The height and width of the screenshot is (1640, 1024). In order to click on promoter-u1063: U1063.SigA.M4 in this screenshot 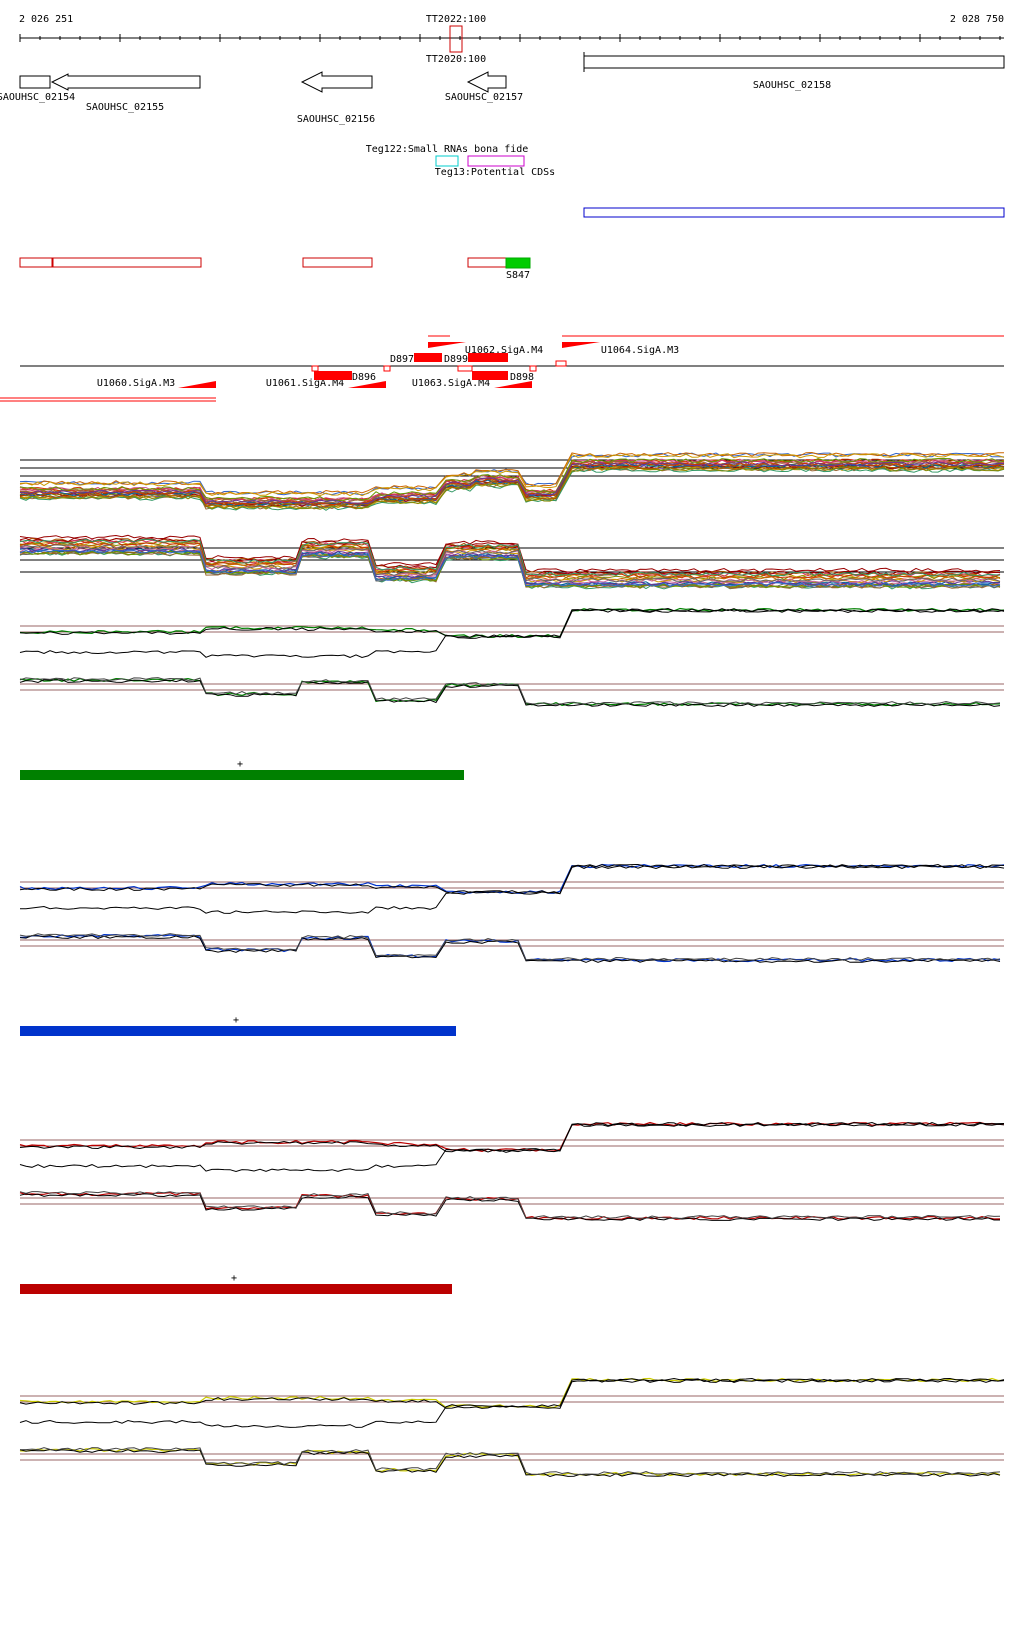, I will do `click(472, 377)`.